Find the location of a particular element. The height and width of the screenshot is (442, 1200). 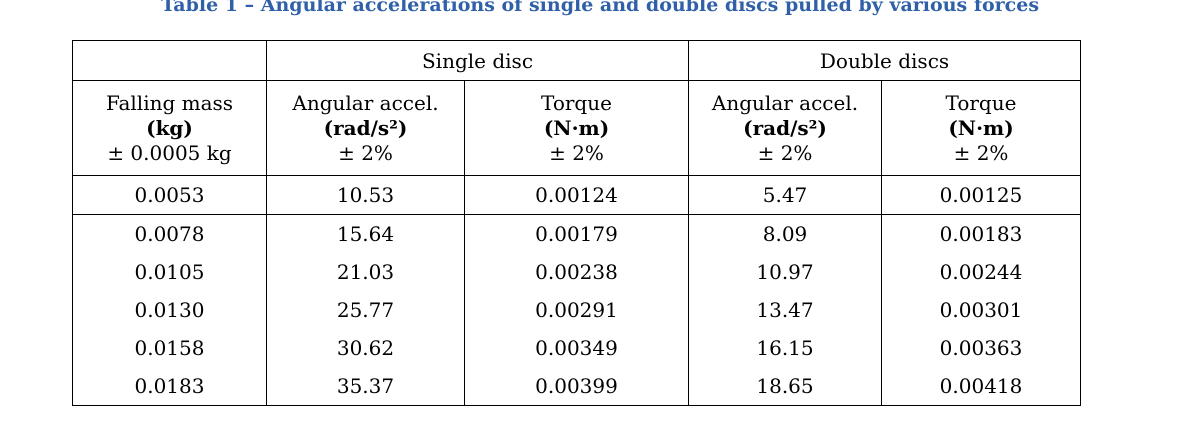

cell-double-torque: 0.00418 is located at coordinates (981, 386).